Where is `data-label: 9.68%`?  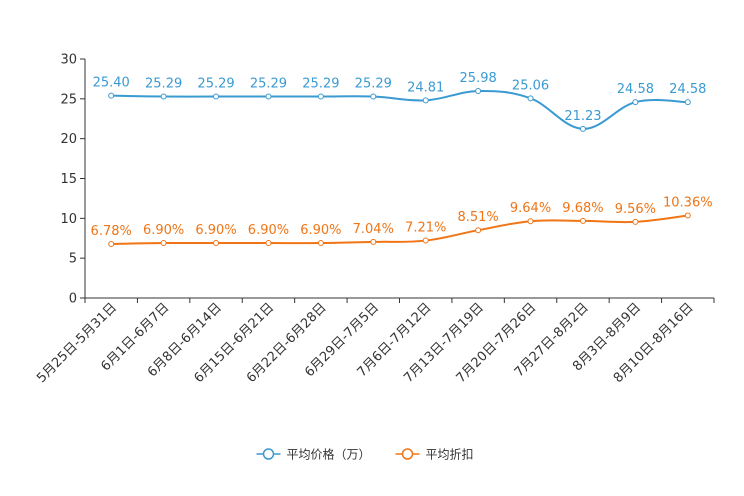
data-label: 9.68% is located at coordinates (582, 208).